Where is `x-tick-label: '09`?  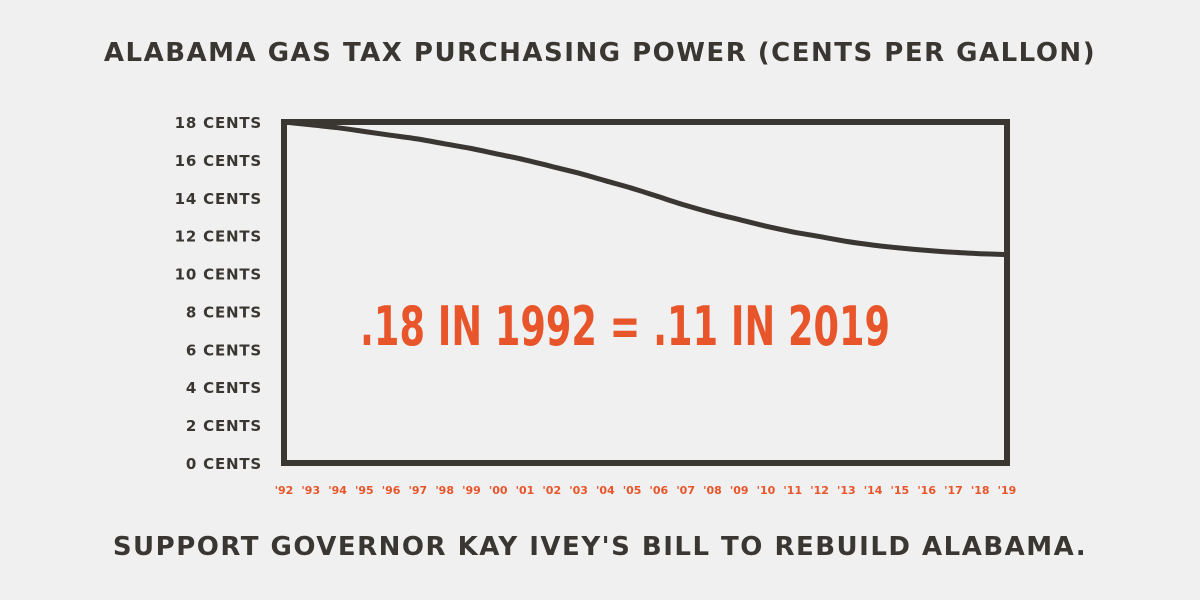 x-tick-label: '09 is located at coordinates (739, 490).